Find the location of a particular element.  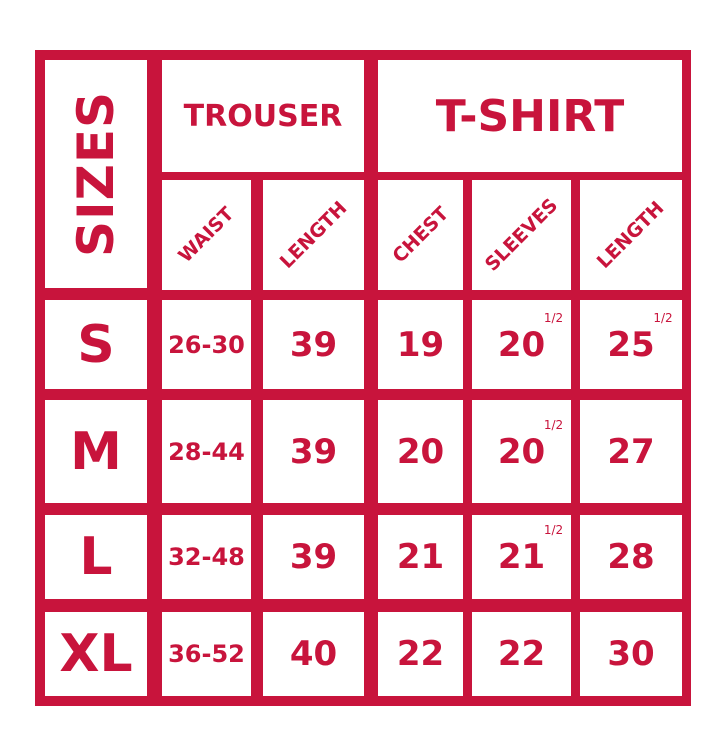

value-text: 32-48 is located at coordinates (206, 557).